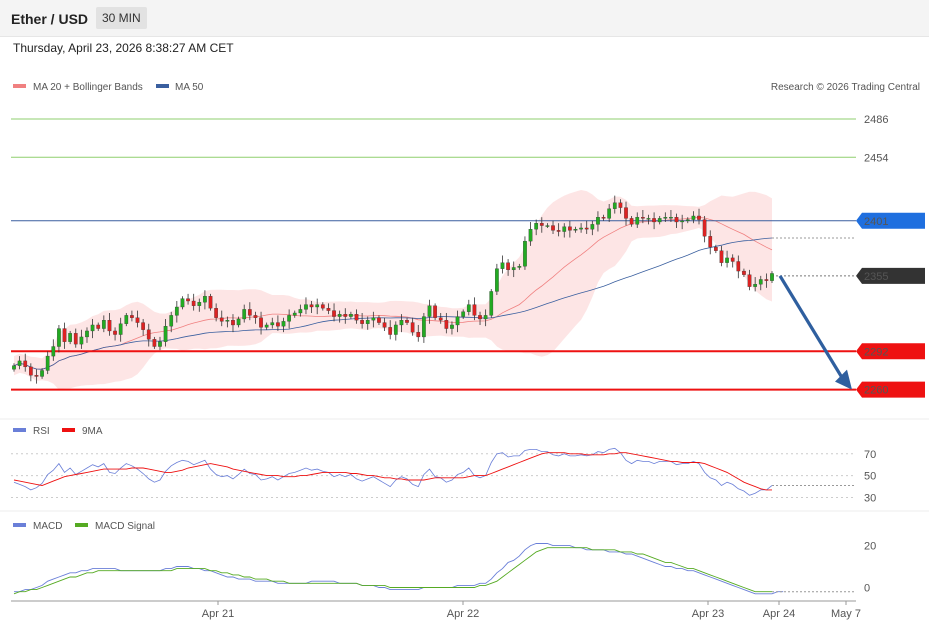 This screenshot has width=929, height=629. I want to click on rsi-ma-legend-label: 9MA, so click(92, 431).